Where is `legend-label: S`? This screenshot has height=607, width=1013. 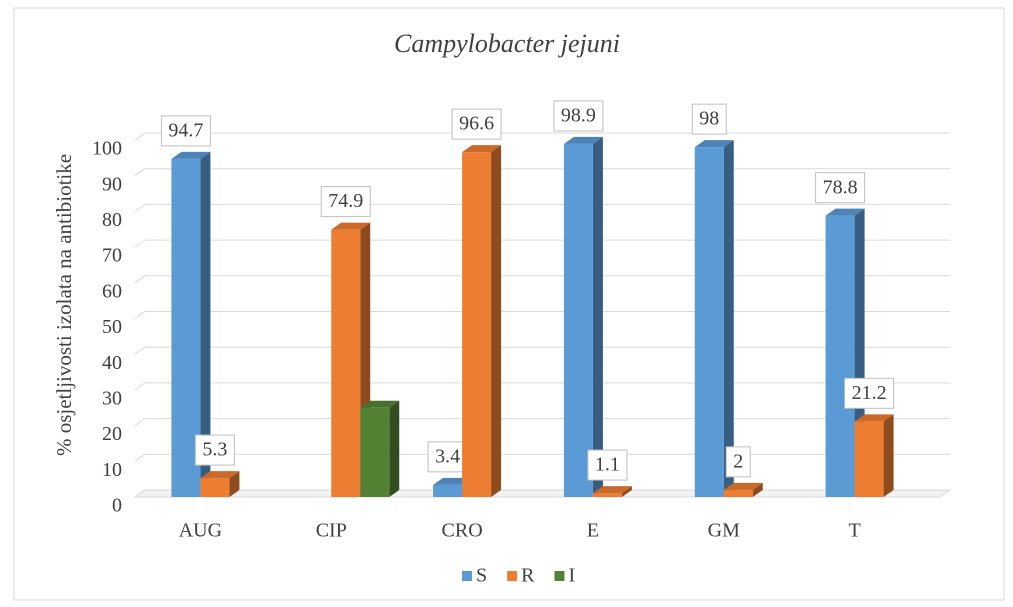
legend-label: S is located at coordinates (481, 576).